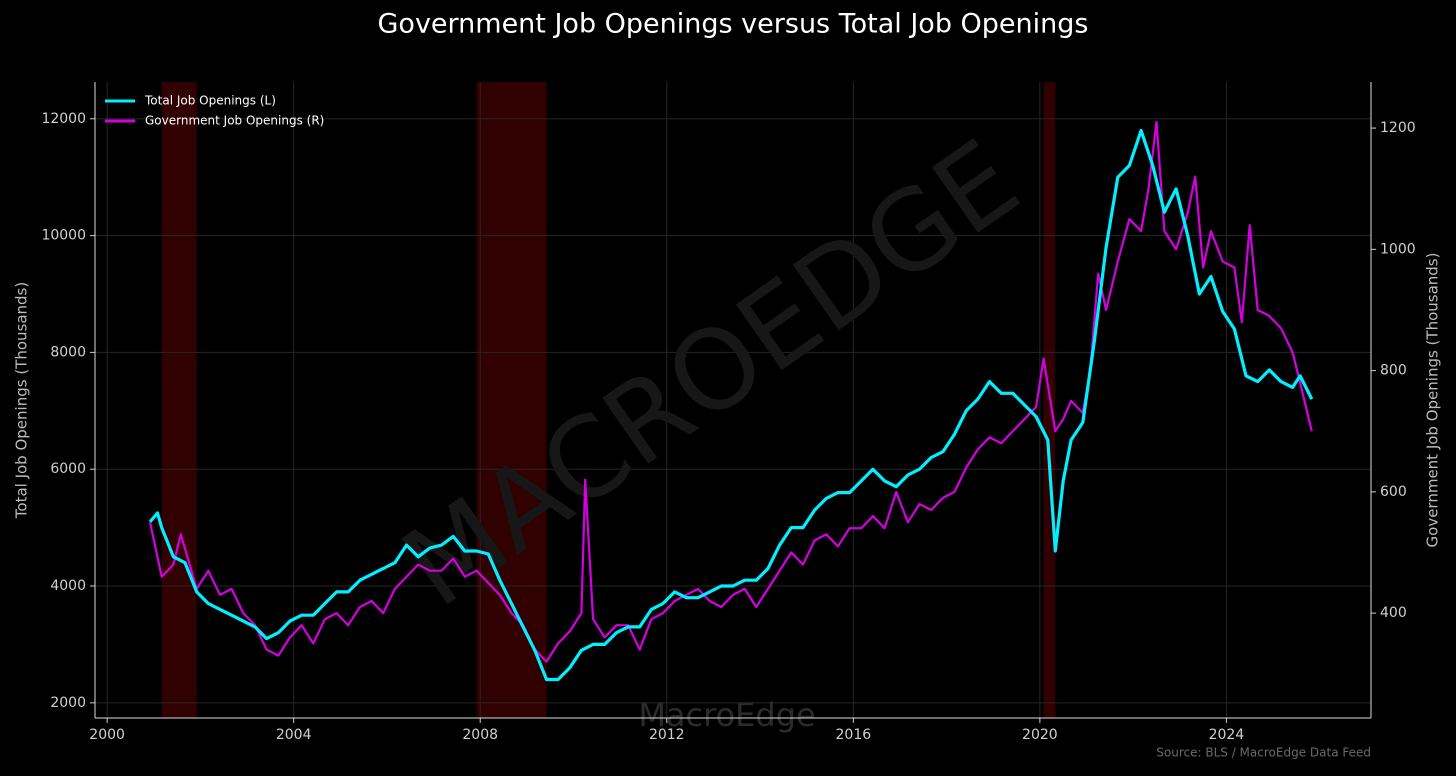  What do you see at coordinates (68, 586) in the screenshot?
I see `y-tick-label: 4000` at bounding box center [68, 586].